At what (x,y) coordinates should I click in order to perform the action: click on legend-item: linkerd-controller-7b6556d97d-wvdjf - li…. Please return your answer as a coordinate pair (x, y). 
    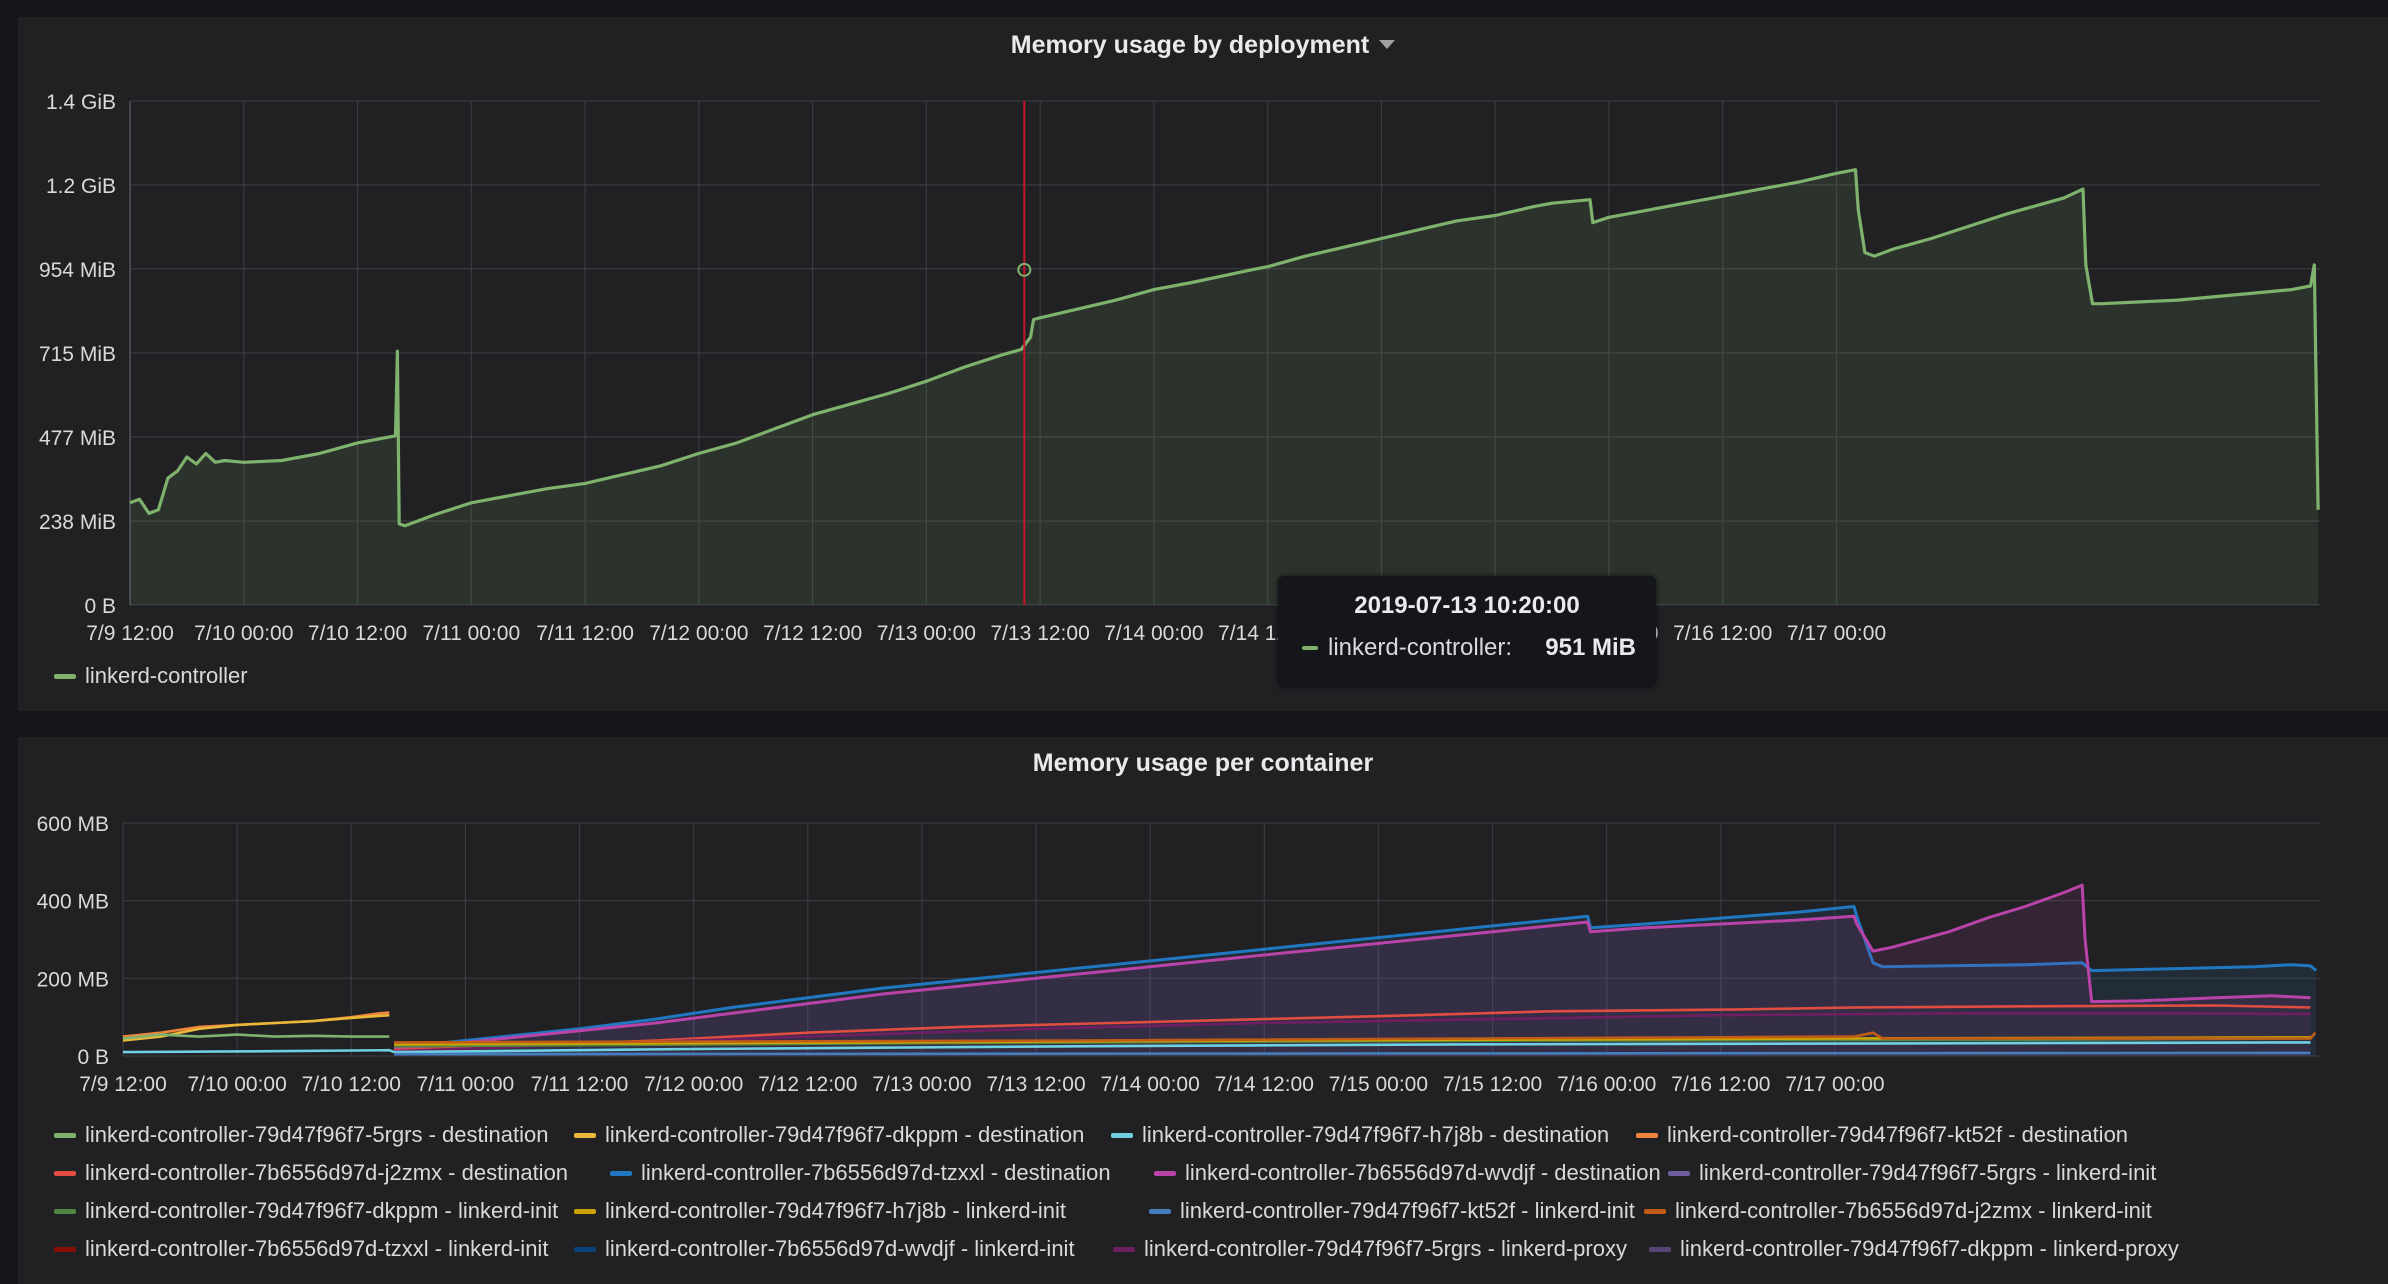
    Looking at the image, I should click on (824, 1249).